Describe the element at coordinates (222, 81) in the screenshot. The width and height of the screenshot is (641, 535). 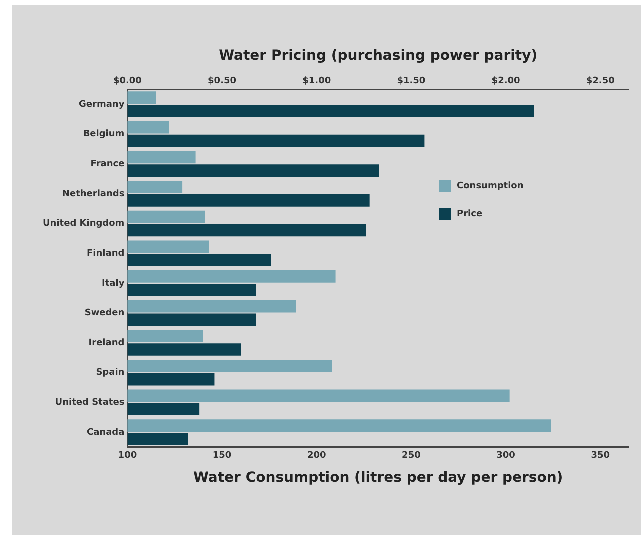
I see `x2-tick-label: $0.50` at that location.